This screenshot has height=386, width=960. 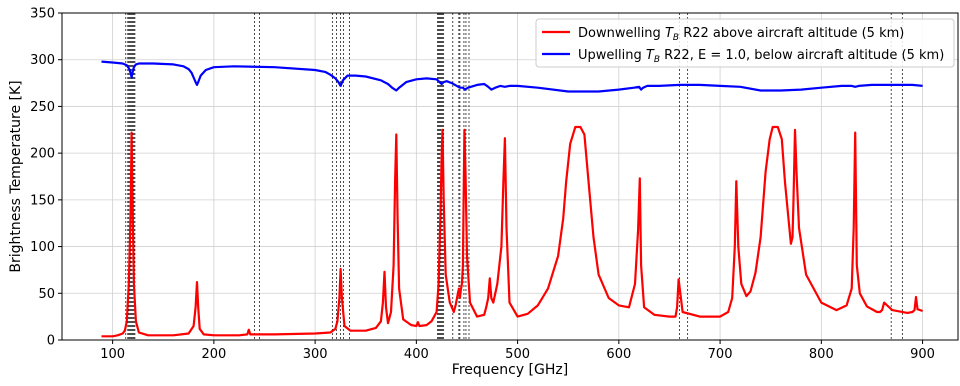 What do you see at coordinates (42, 60) in the screenshot?
I see `y-tick-label: 300` at bounding box center [42, 60].